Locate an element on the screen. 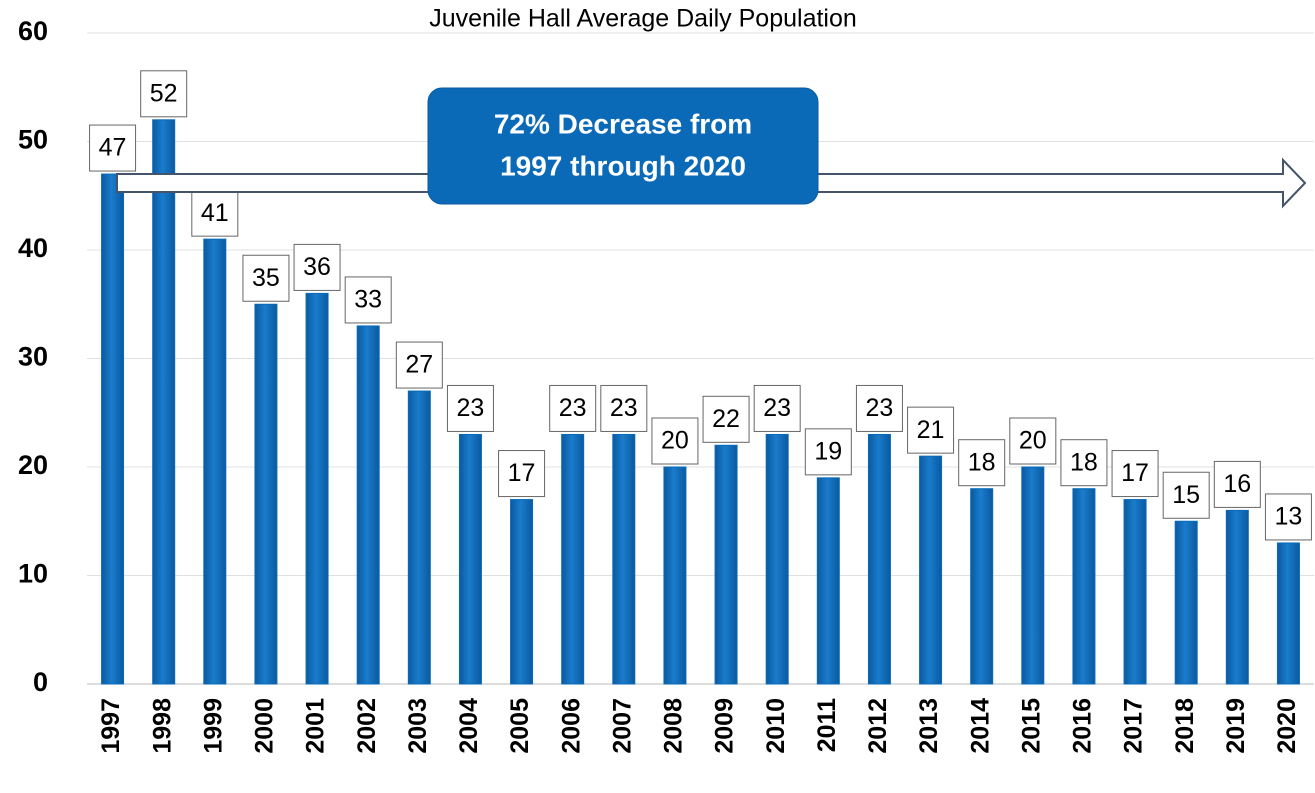 The image size is (1315, 793). value-label: 36 is located at coordinates (317, 267).